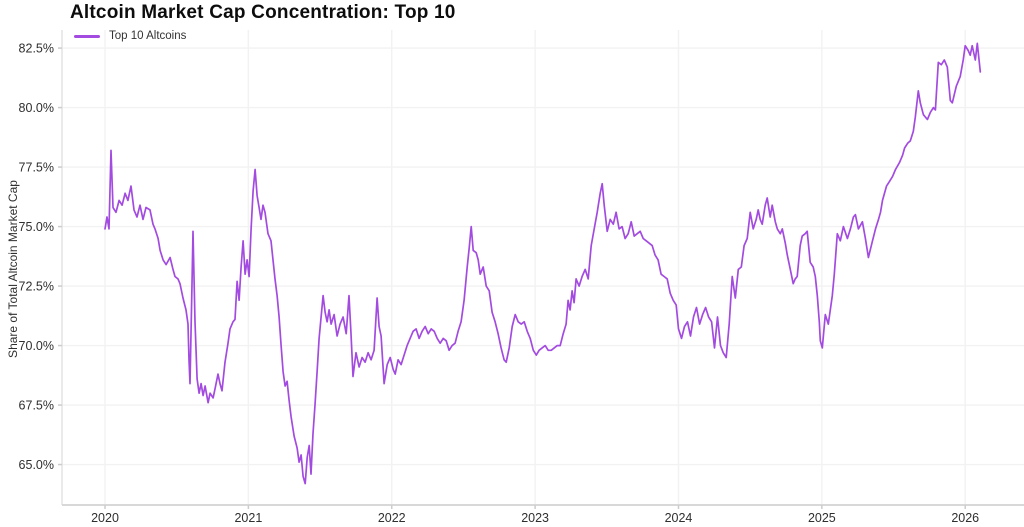 Image resolution: width=1024 pixels, height=527 pixels. What do you see at coordinates (822, 518) in the screenshot?
I see `x-tick-label: 2025` at bounding box center [822, 518].